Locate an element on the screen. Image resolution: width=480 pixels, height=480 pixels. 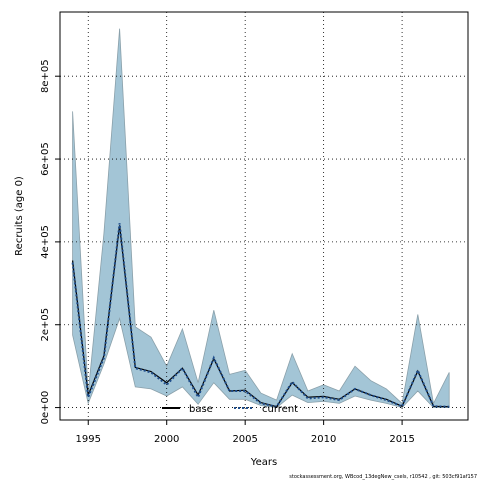
x-tick-label: 2015 is located at coordinates (401, 439).